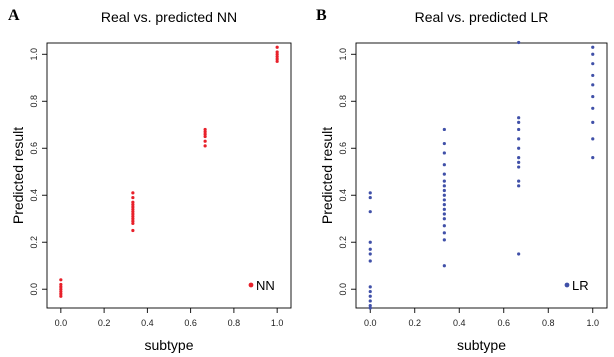 The height and width of the screenshot is (357, 614). I want to click on legend: LR, so click(576, 285).